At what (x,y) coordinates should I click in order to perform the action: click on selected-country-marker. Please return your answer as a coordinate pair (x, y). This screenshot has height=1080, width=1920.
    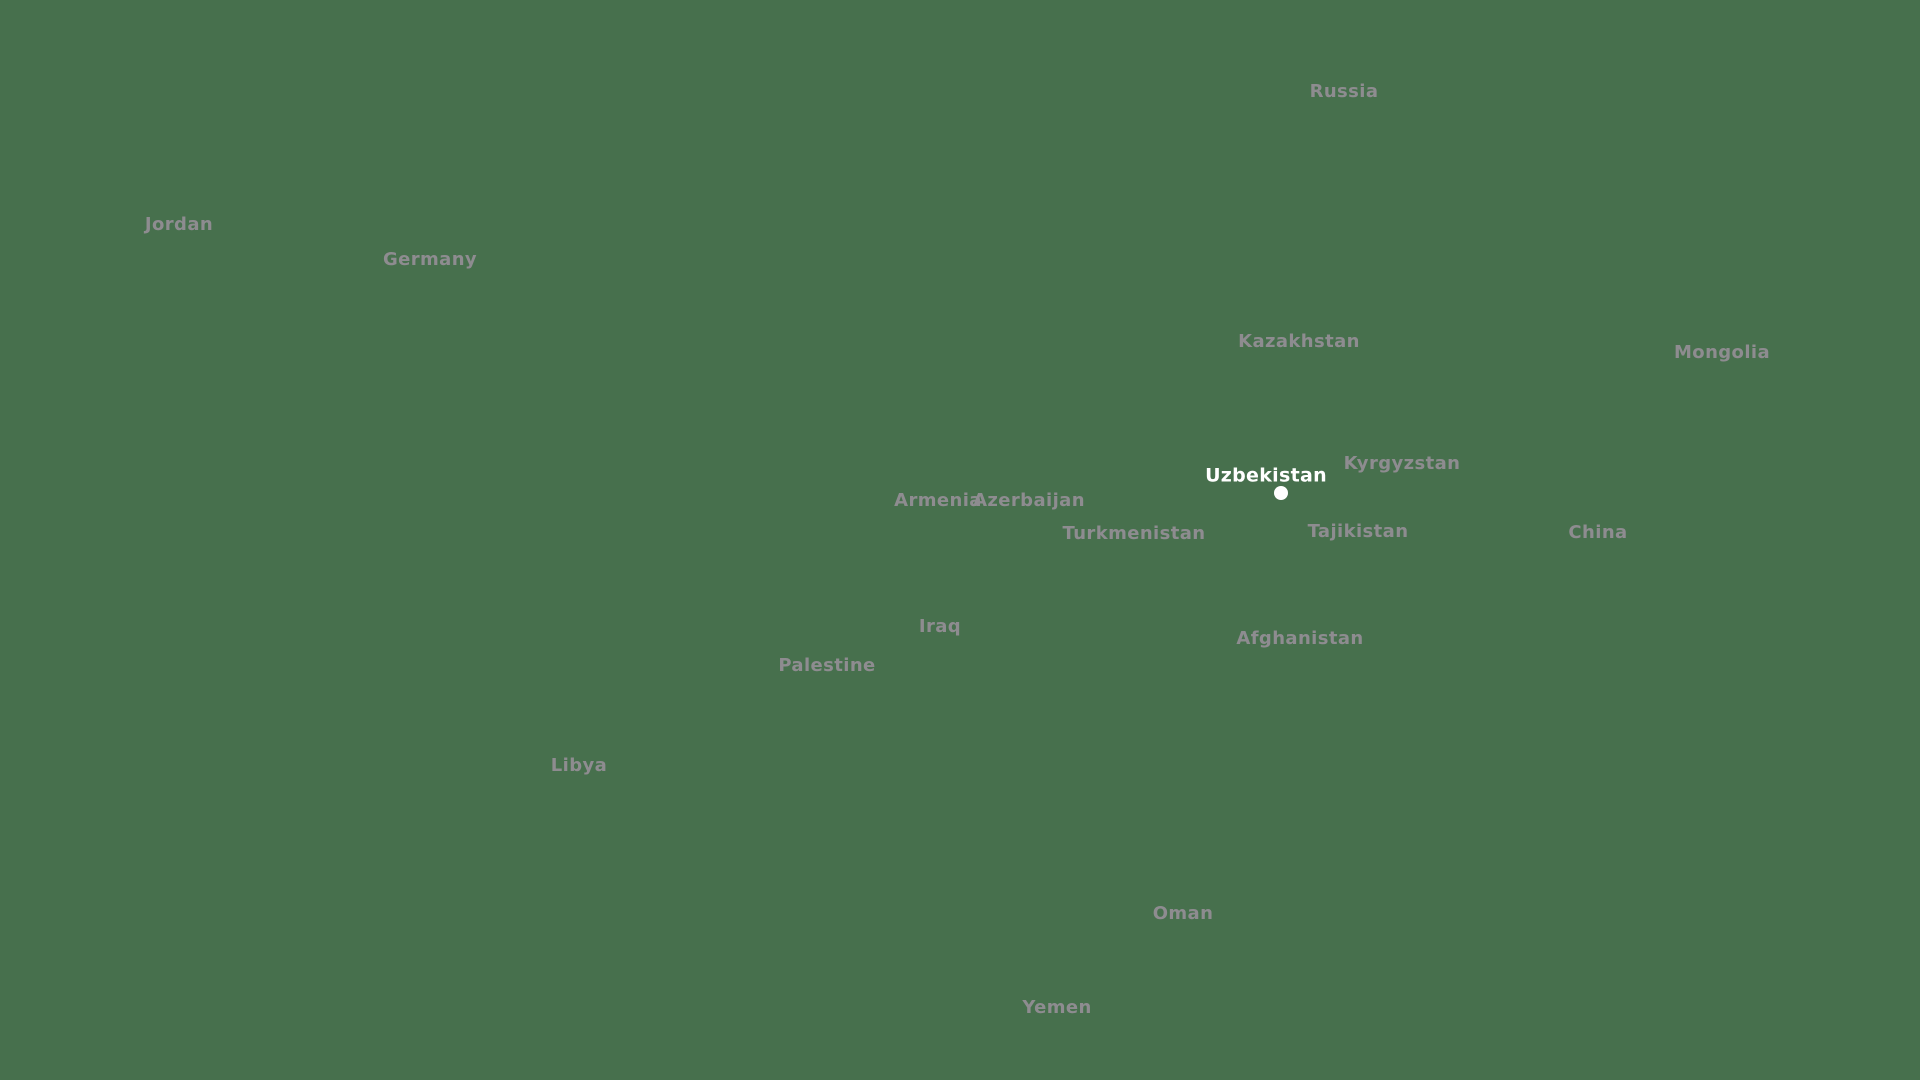
    Looking at the image, I should click on (1281, 493).